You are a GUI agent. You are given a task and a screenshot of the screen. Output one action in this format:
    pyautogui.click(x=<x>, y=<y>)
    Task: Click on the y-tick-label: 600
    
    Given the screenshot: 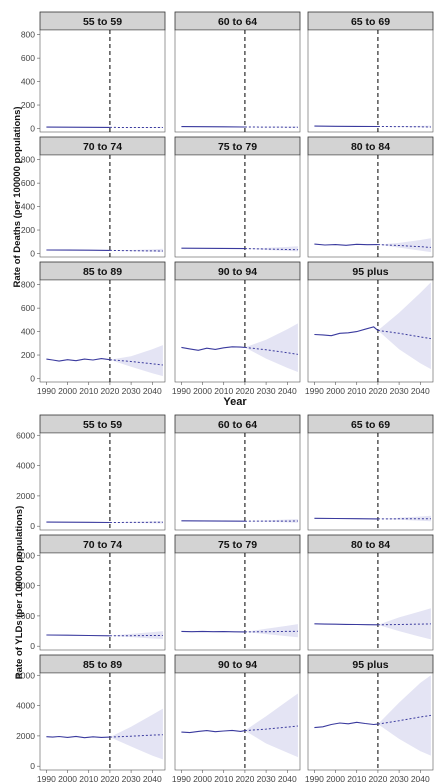 What is the action you would take?
    pyautogui.click(x=28, y=308)
    